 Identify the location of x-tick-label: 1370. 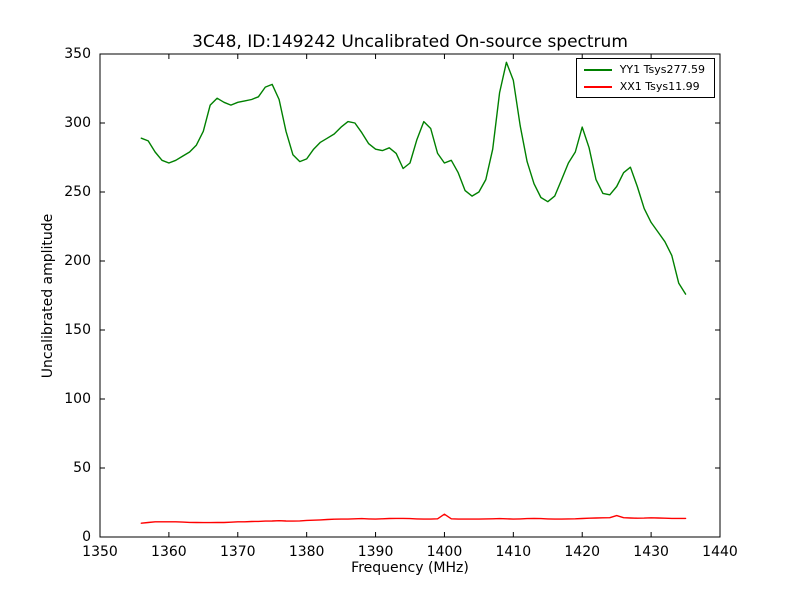
(237, 552).